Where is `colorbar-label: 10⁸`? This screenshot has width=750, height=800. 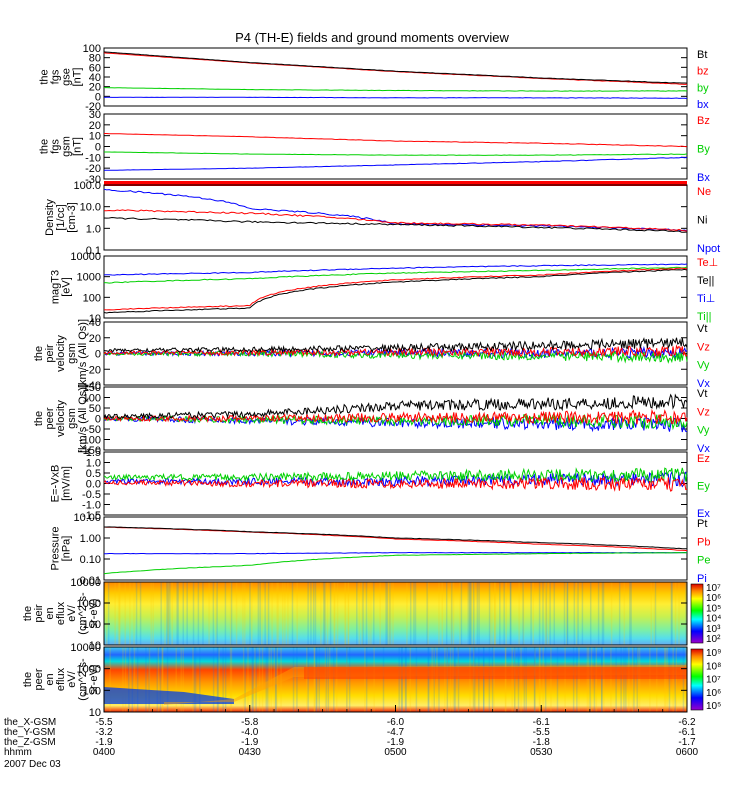
colorbar-label: 10⁸ is located at coordinates (713, 666).